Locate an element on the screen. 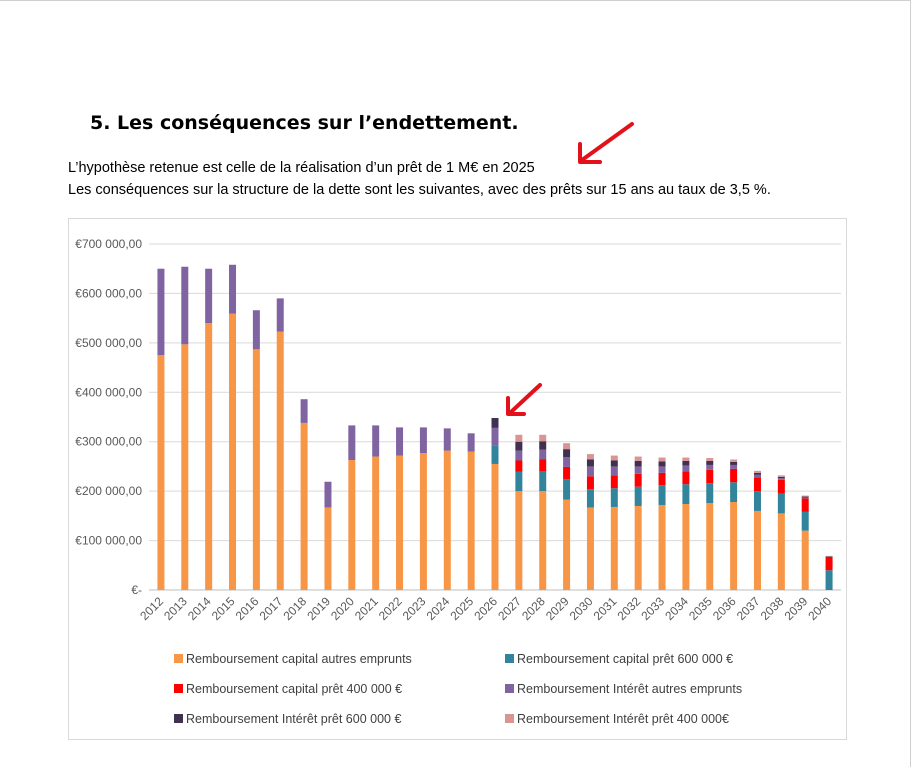 The height and width of the screenshot is (768, 912). legend-label: Remboursement capital prêt 600 000 € is located at coordinates (625, 659).